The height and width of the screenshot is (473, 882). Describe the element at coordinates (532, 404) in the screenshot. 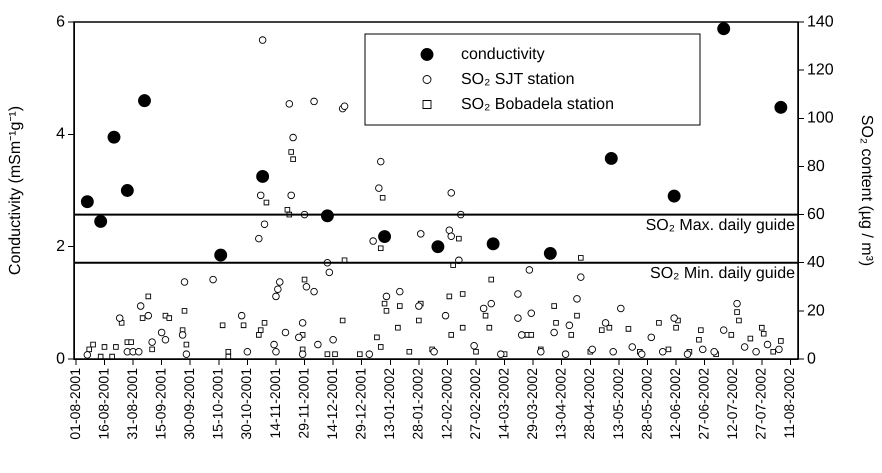

I see `x-tick-label: 29-03-2002` at that location.